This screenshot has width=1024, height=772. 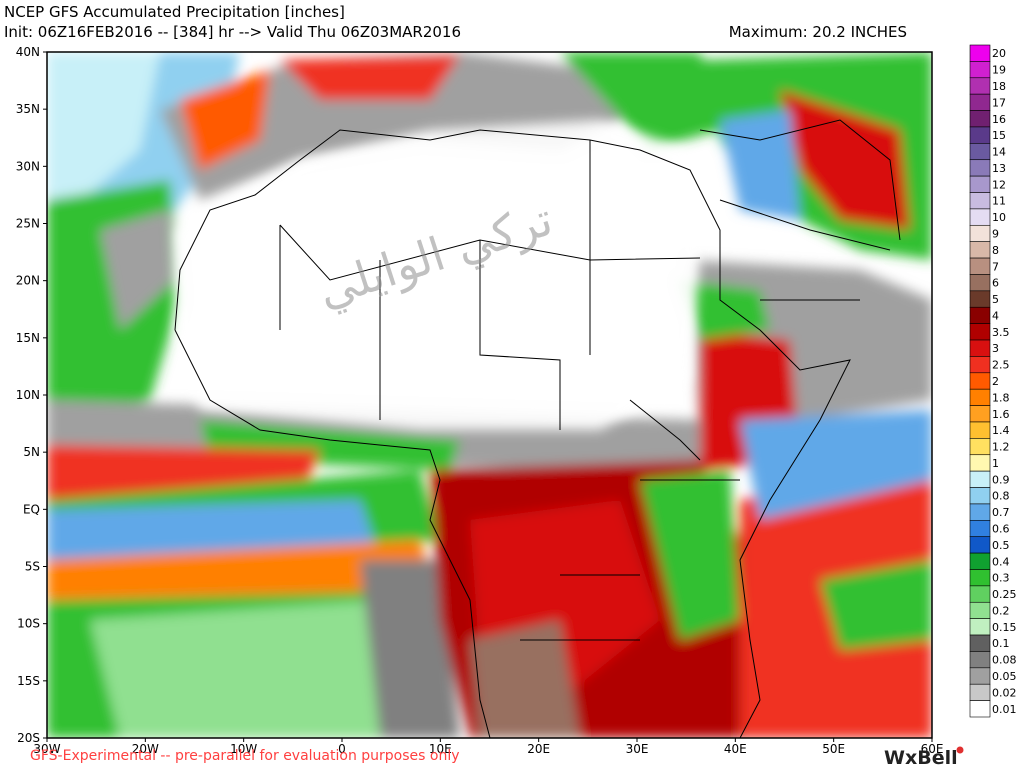 I want to click on lon-label: 40E, so click(x=735, y=749).